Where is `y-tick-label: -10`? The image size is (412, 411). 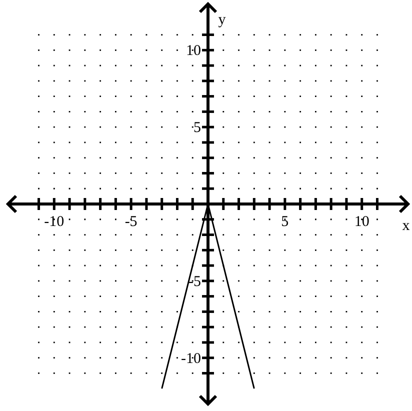 y-tick-label: -10 is located at coordinates (191, 358).